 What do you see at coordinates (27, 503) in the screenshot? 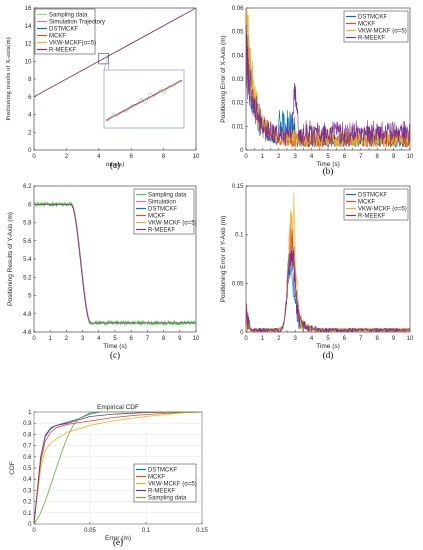
I see `y-tick-label: 0.2` at bounding box center [27, 503].